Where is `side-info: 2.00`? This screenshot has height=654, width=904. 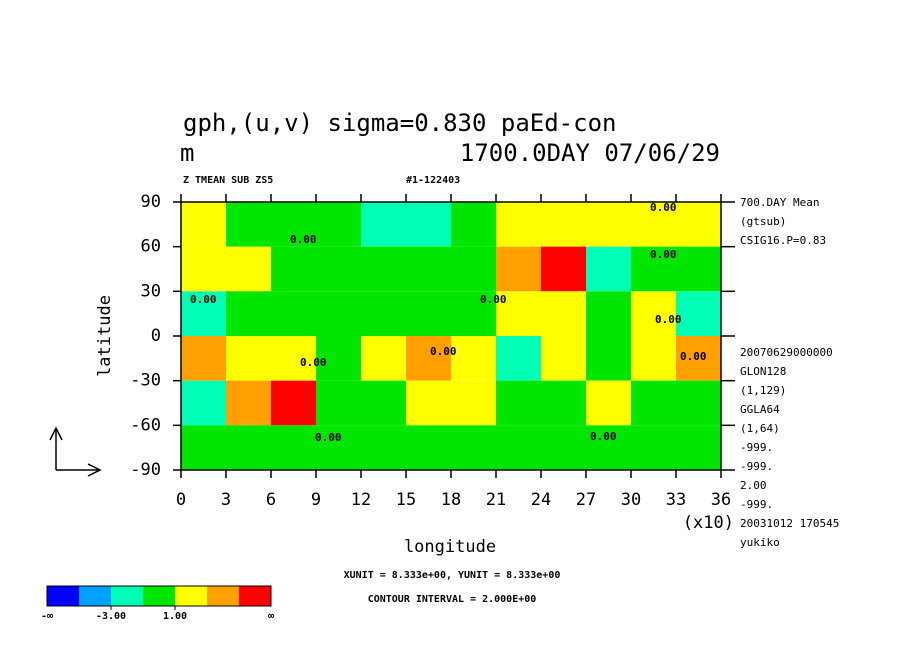 side-info: 2.00 is located at coordinates (753, 485).